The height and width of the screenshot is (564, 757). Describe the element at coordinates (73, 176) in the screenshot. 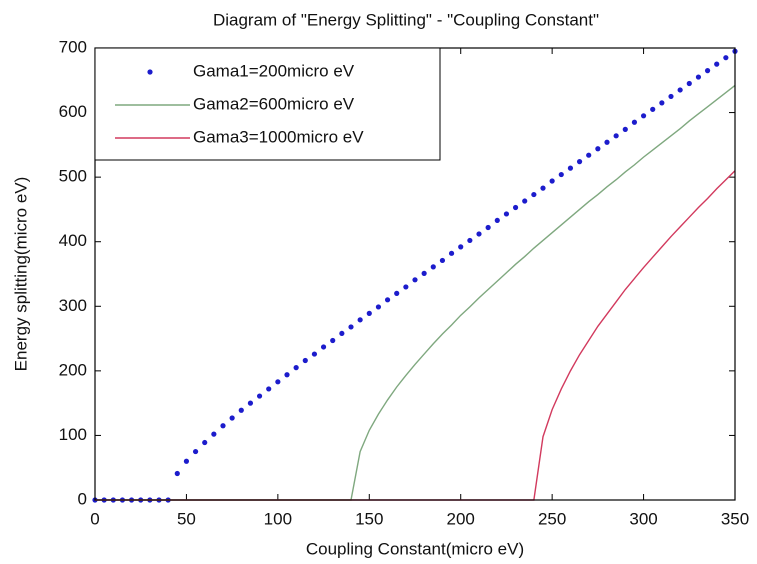

I see `y-tick-label: 500` at that location.